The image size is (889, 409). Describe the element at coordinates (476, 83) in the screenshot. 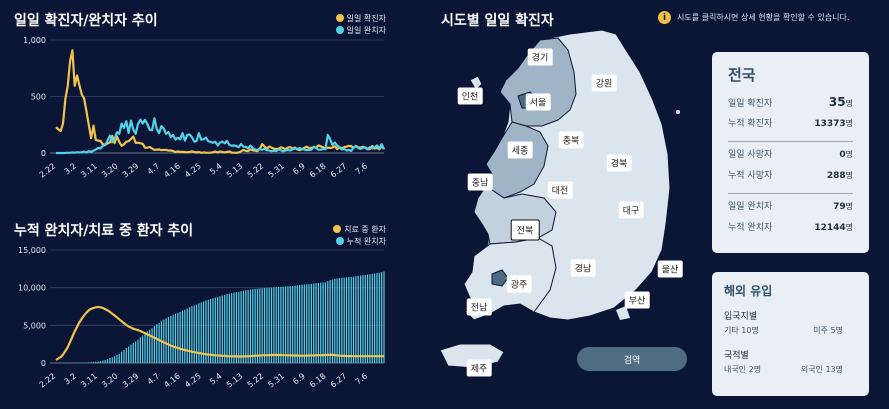

I see `map-region-incheon` at that location.